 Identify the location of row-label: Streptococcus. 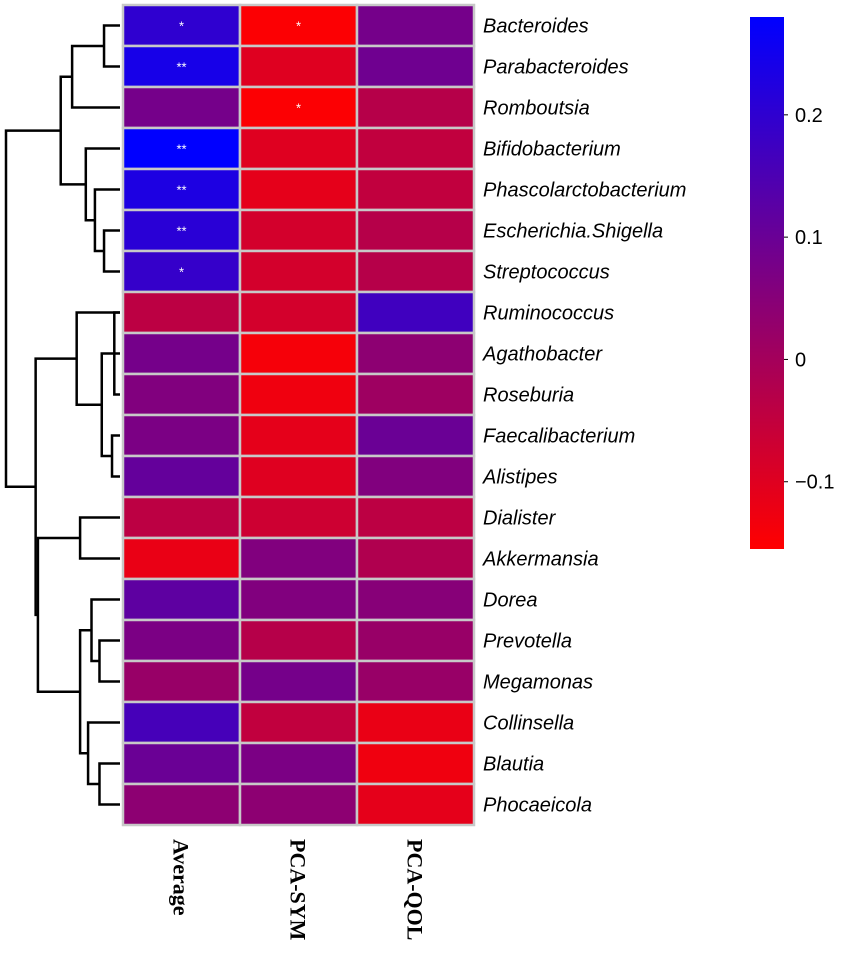
(546, 273).